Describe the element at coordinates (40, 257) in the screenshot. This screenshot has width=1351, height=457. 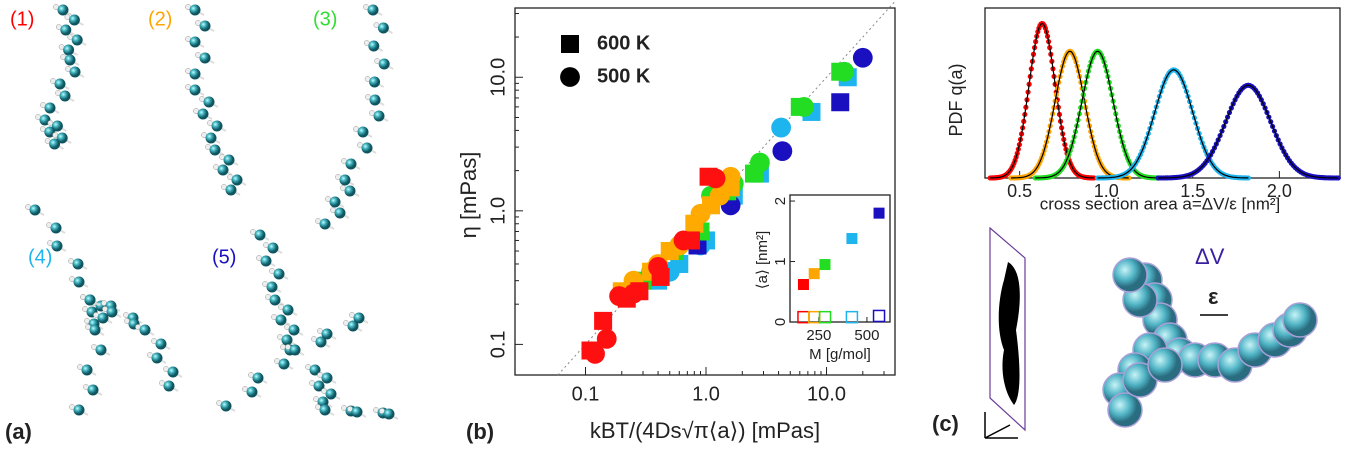
I see `molecule-label: (4)` at that location.